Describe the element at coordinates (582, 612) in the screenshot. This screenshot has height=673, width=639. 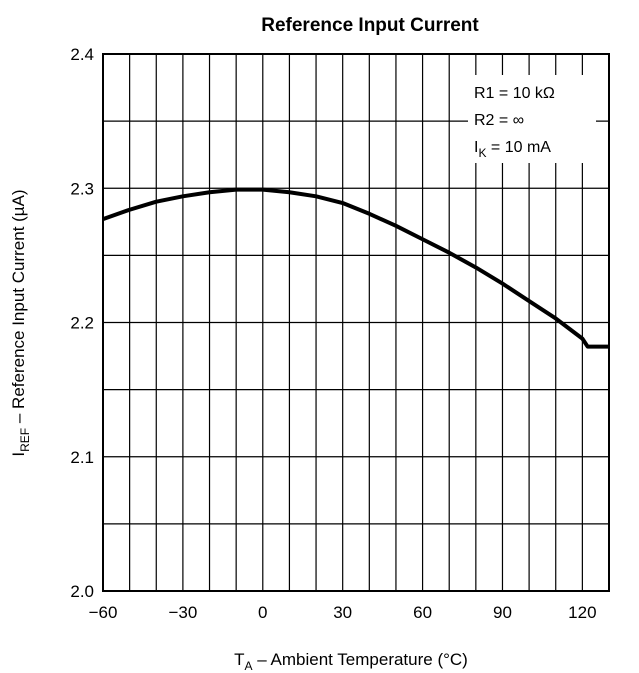
I see `x-tick-label: 120` at that location.